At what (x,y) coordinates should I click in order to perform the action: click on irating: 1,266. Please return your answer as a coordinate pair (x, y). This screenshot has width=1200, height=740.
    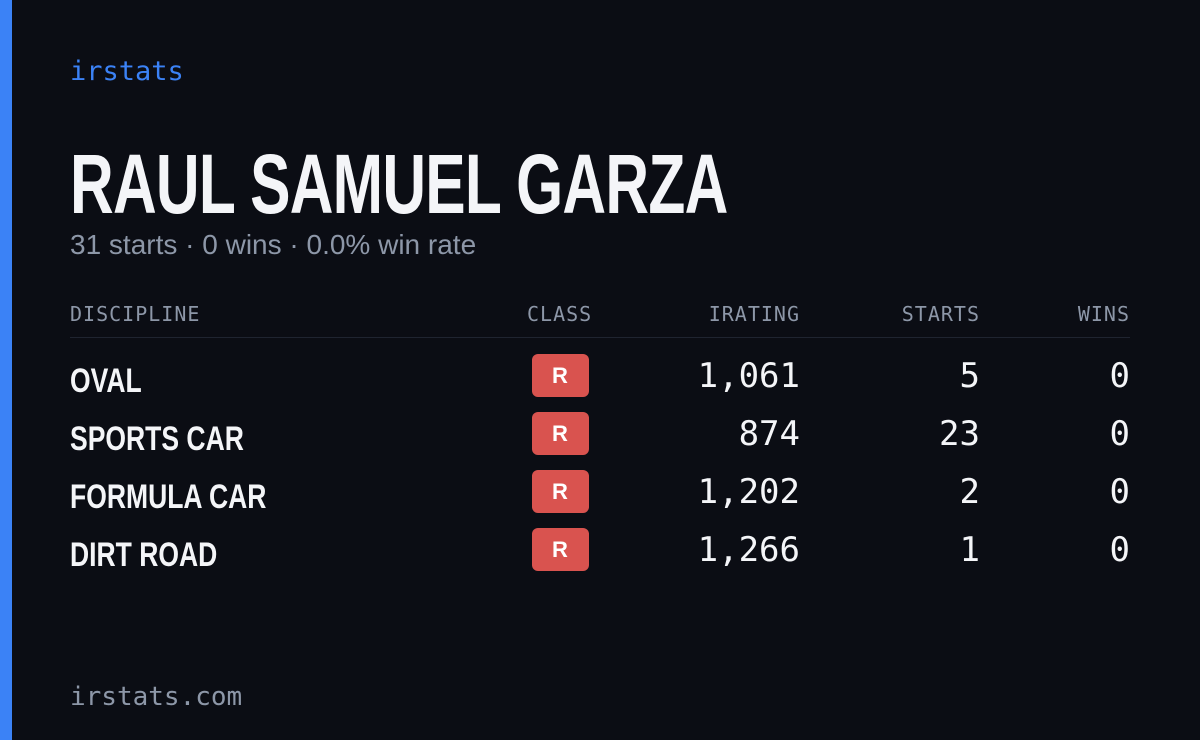
    Looking at the image, I should click on (748, 550).